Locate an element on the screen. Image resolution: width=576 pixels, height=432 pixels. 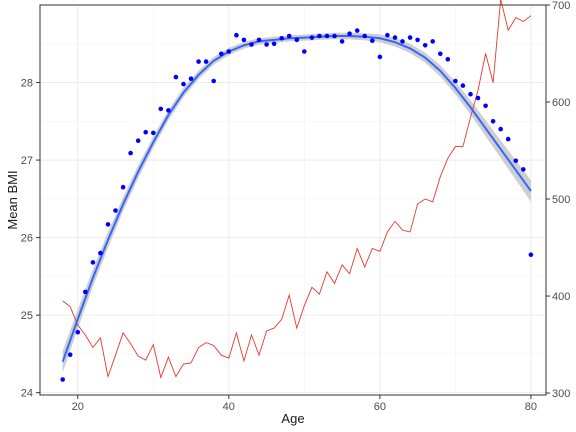
x-tick-label: 20 is located at coordinates (78, 407).